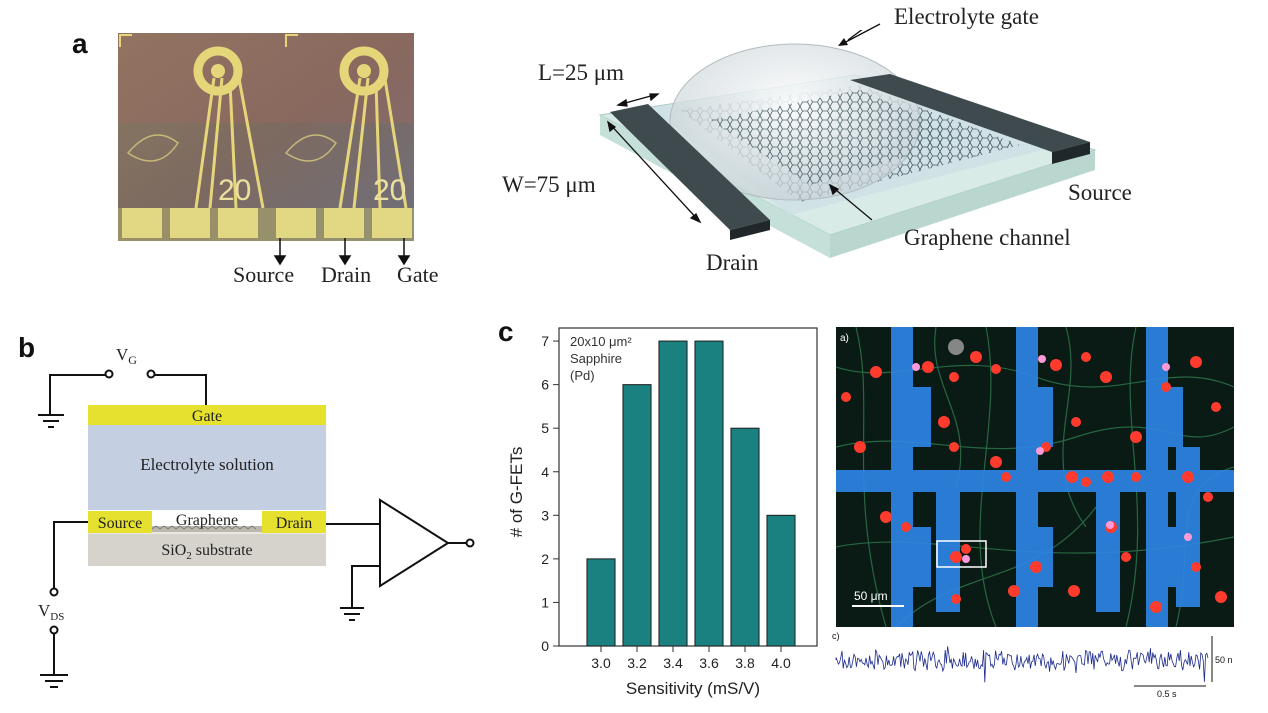 Image resolution: width=1268 pixels, height=713 pixels. What do you see at coordinates (693, 688) in the screenshot?
I see `x-axis-label: Sensitivity (mS/V)` at bounding box center [693, 688].